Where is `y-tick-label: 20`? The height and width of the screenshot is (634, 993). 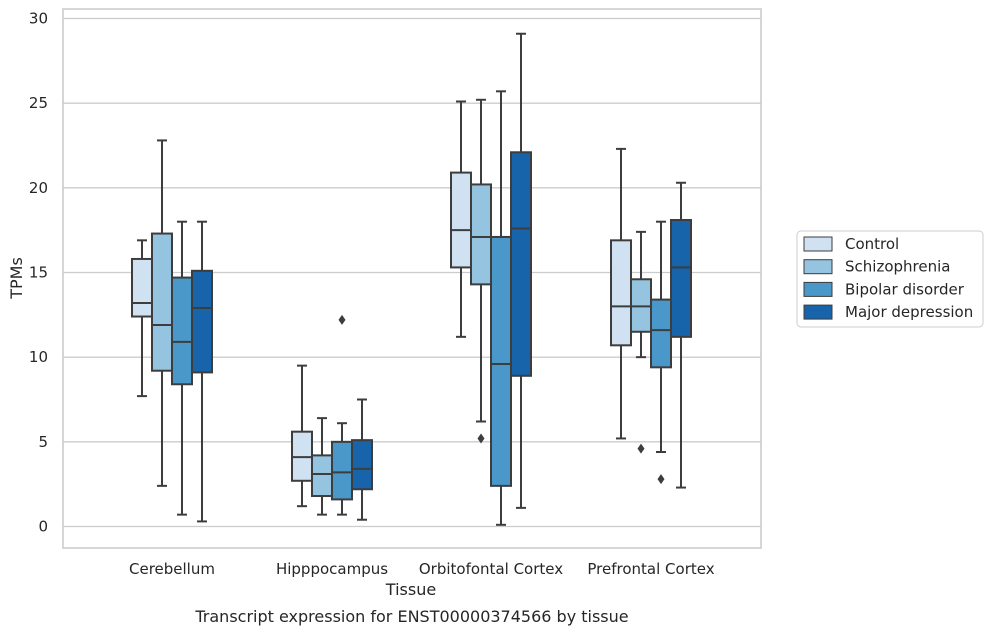
y-tick-label: 20 is located at coordinates (38, 188).